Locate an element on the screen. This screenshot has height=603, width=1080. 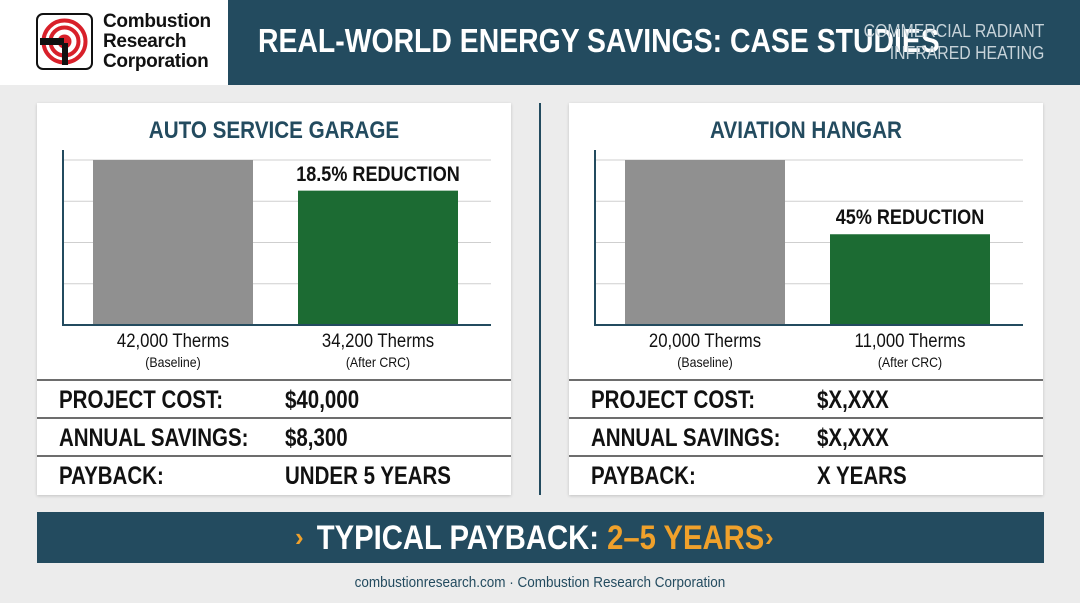
logo-text: Combustion Research Corporation is located at coordinates (157, 42).